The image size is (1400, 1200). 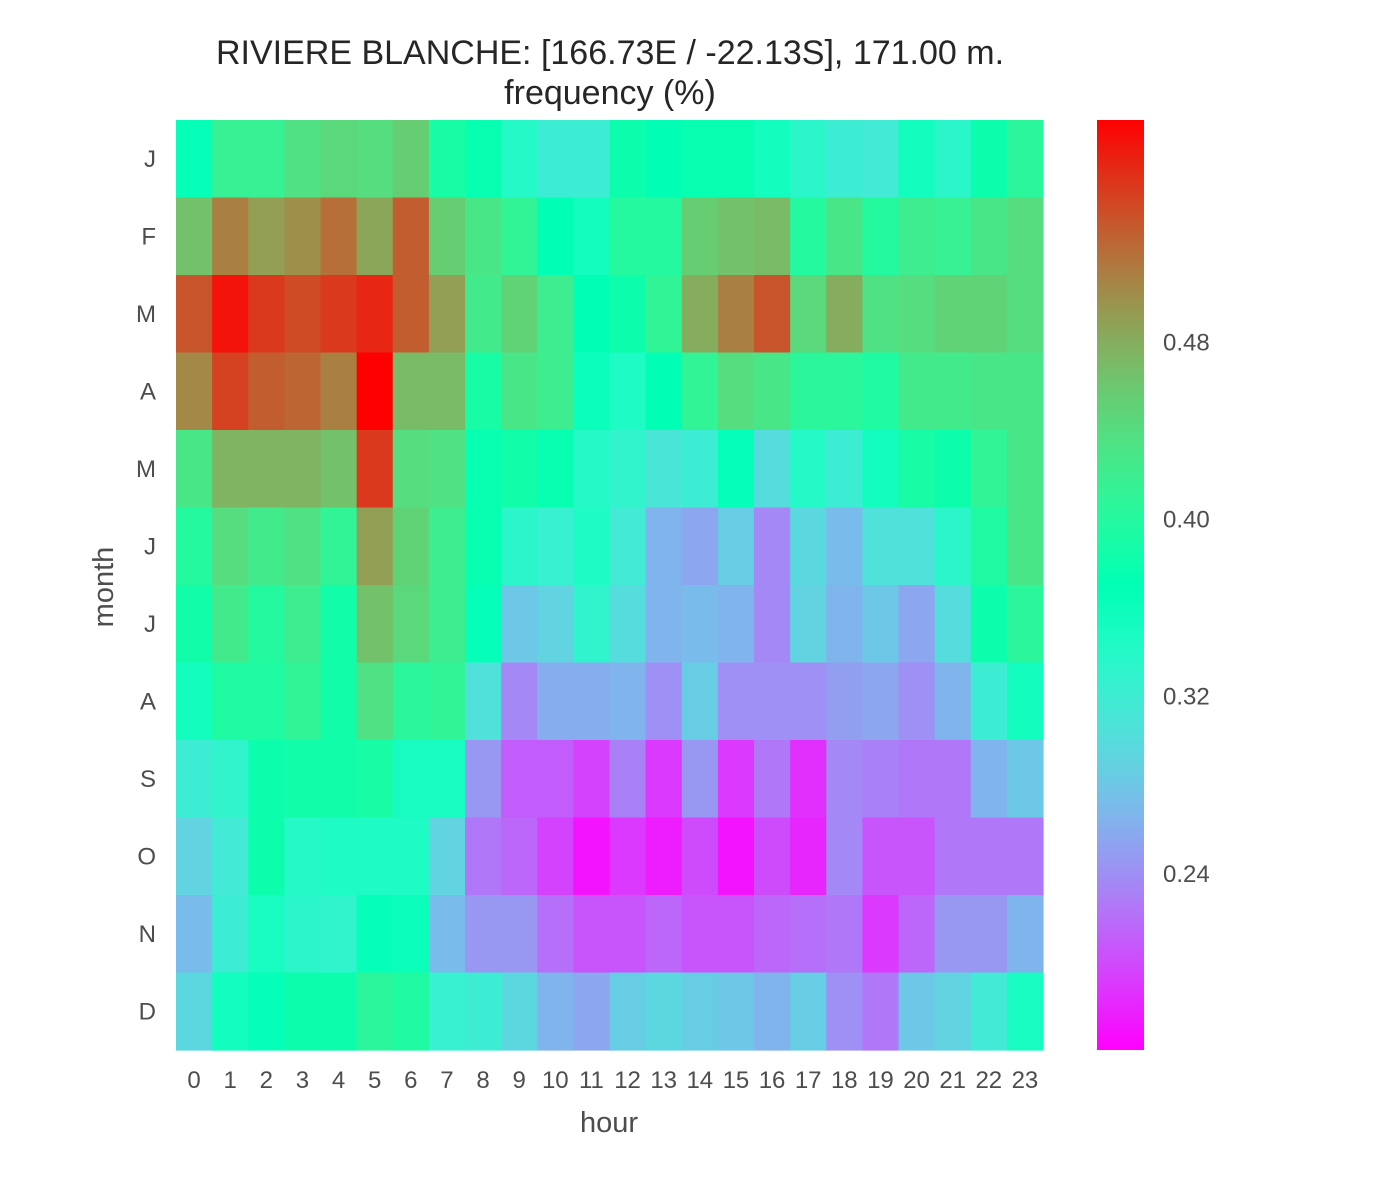 What do you see at coordinates (104, 587) in the screenshot?
I see `y-axis-label: month` at bounding box center [104, 587].